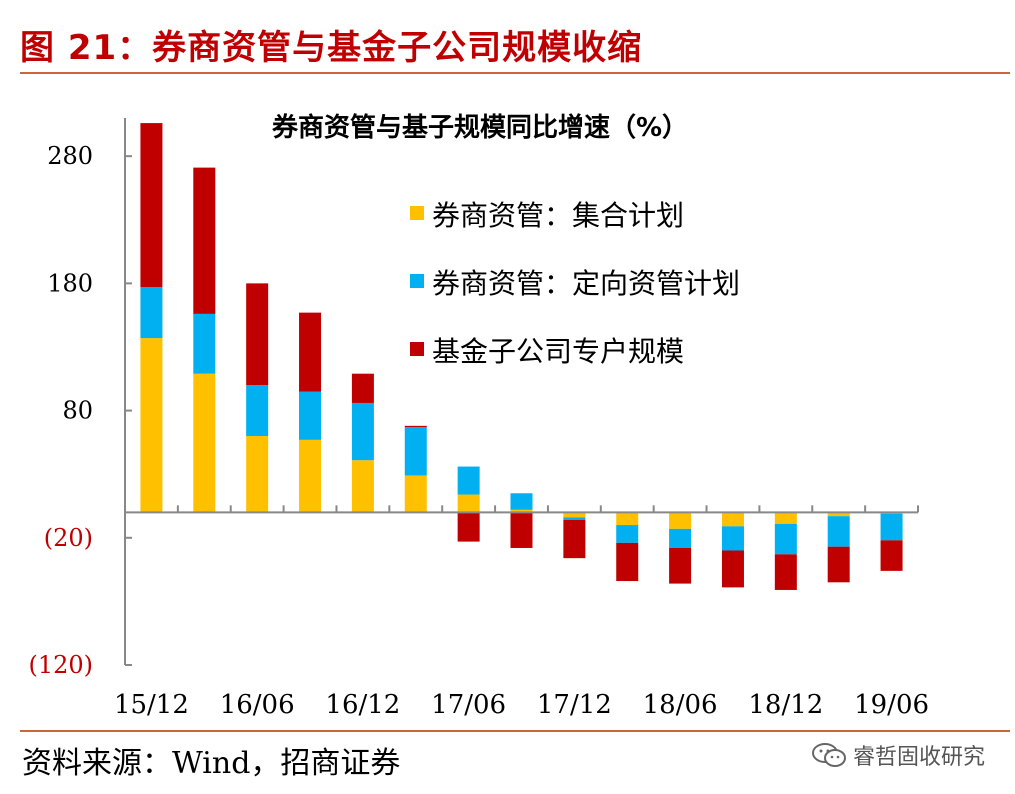 Image resolution: width=1015 pixels, height=794 pixels. I want to click on bar-17-09-s3, so click(521, 530).